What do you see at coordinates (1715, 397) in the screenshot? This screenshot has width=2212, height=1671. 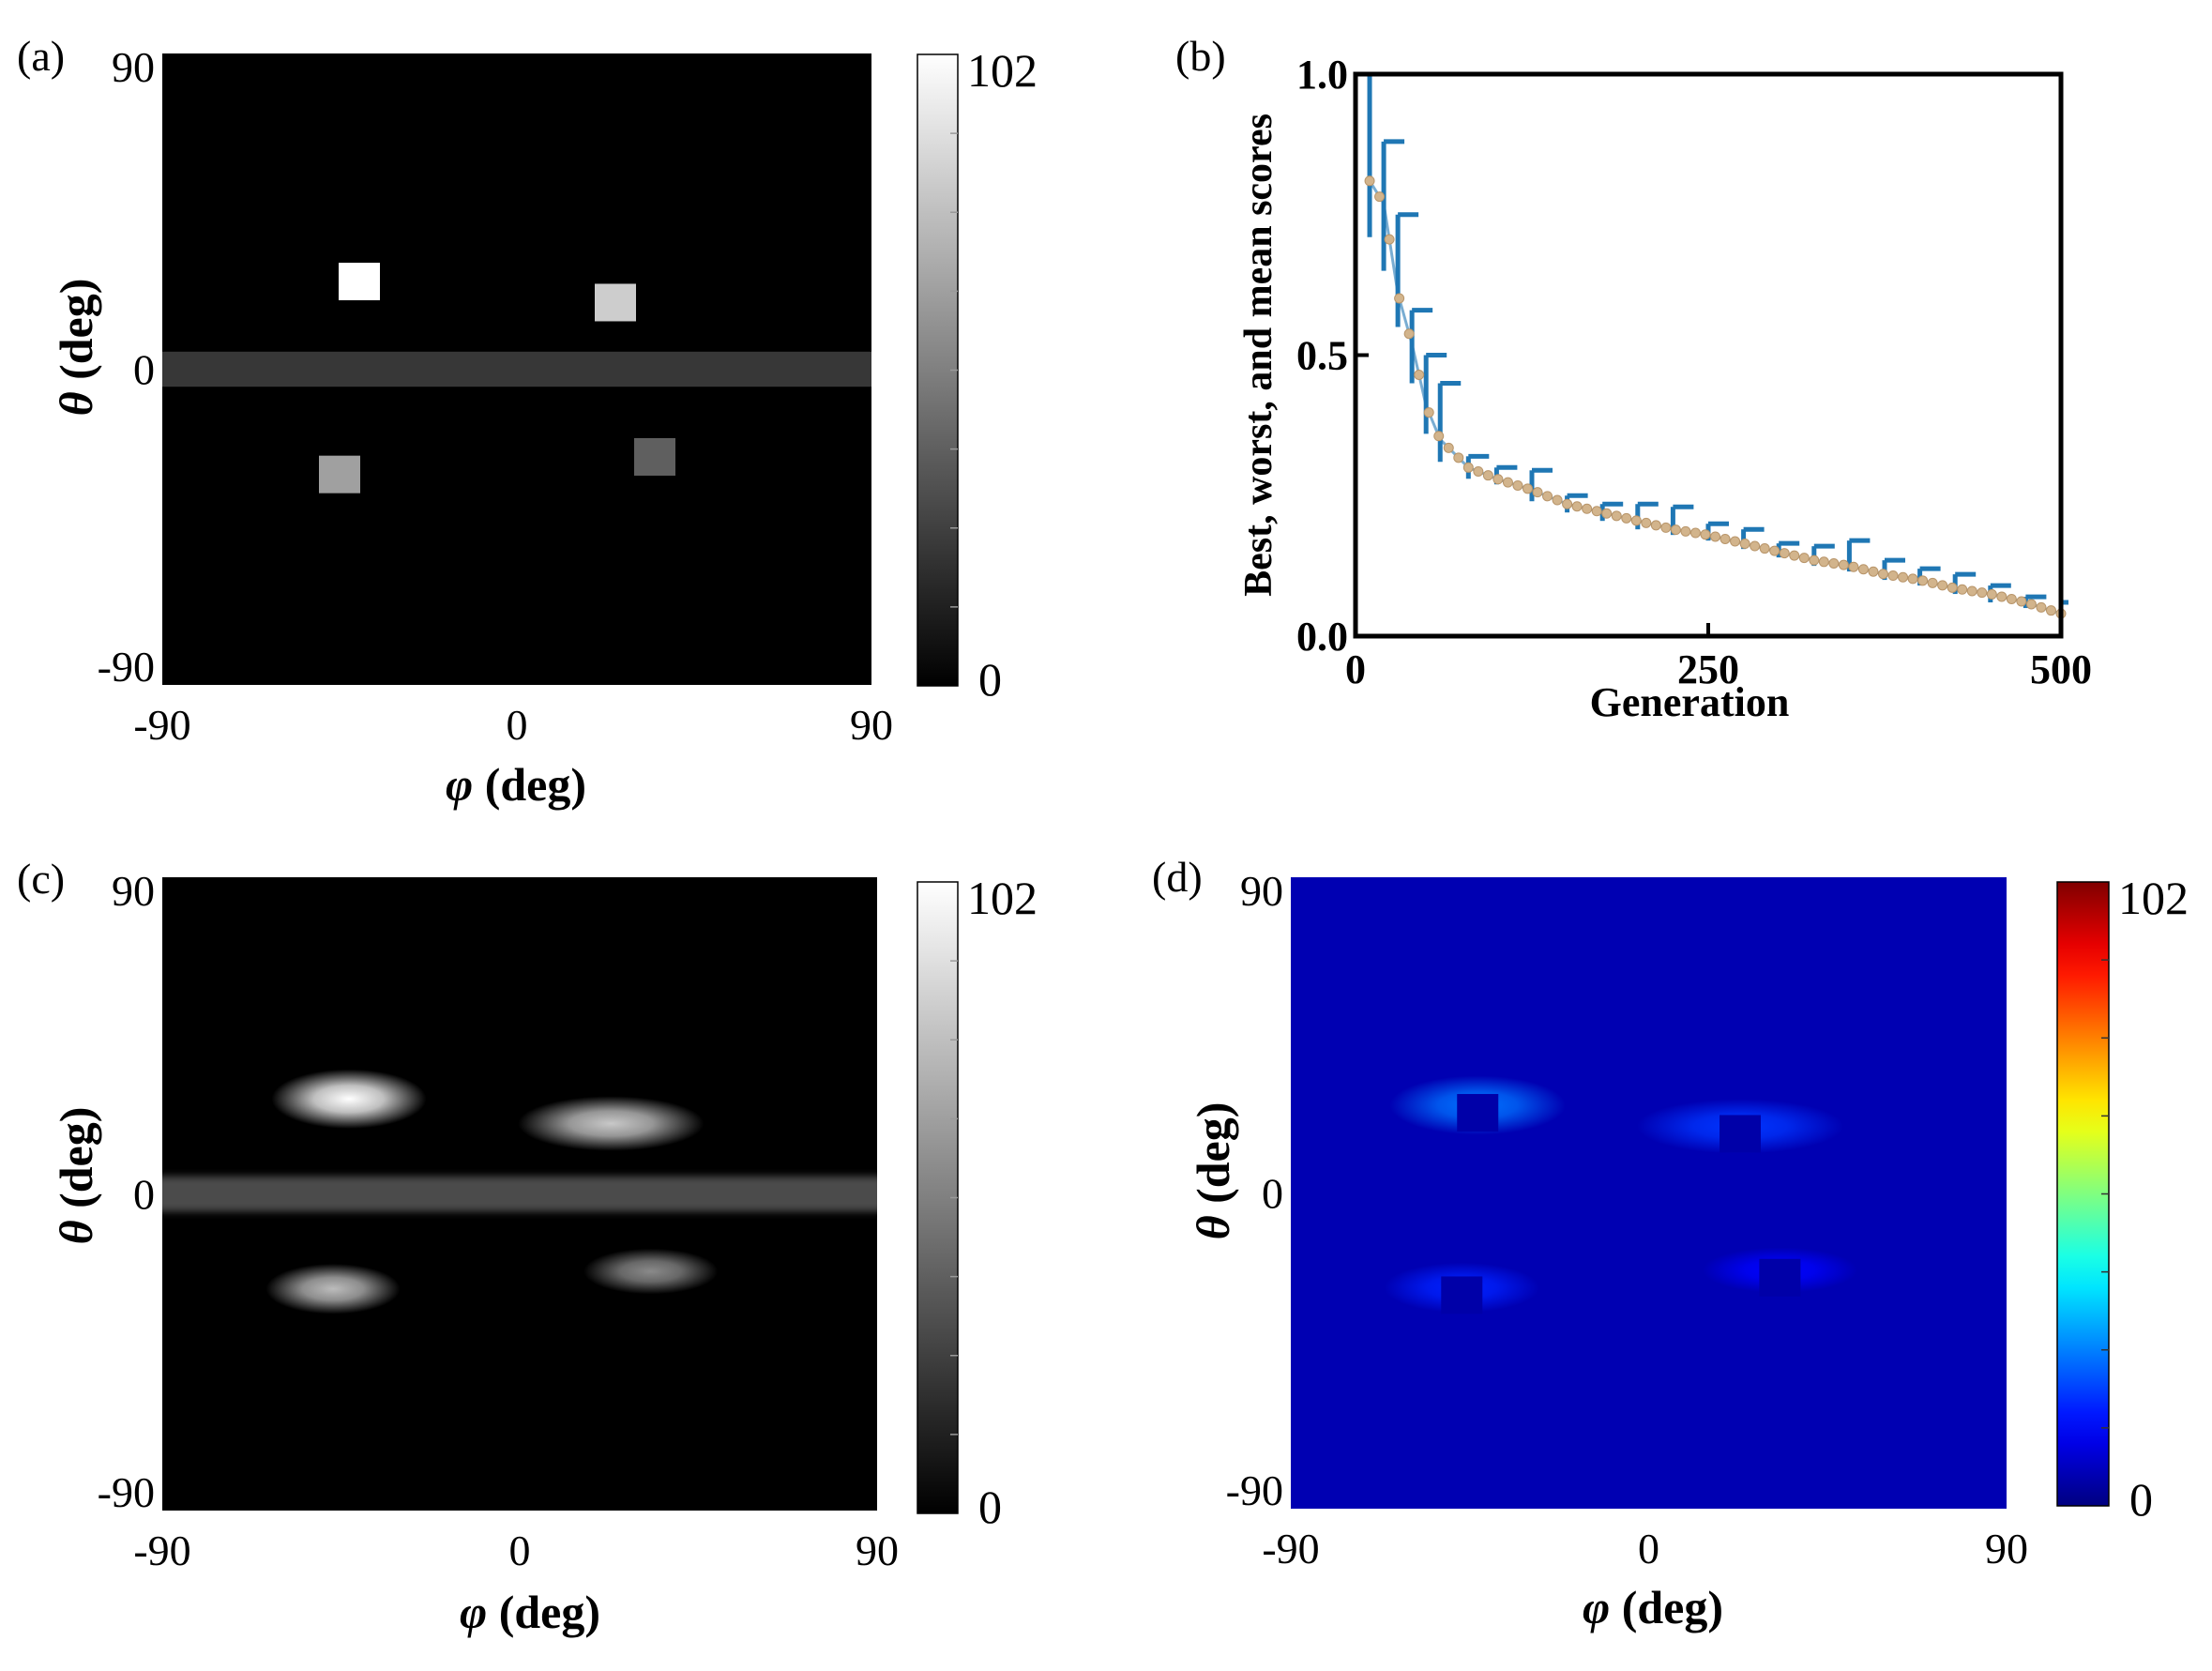 I see `mean-line` at bounding box center [1715, 397].